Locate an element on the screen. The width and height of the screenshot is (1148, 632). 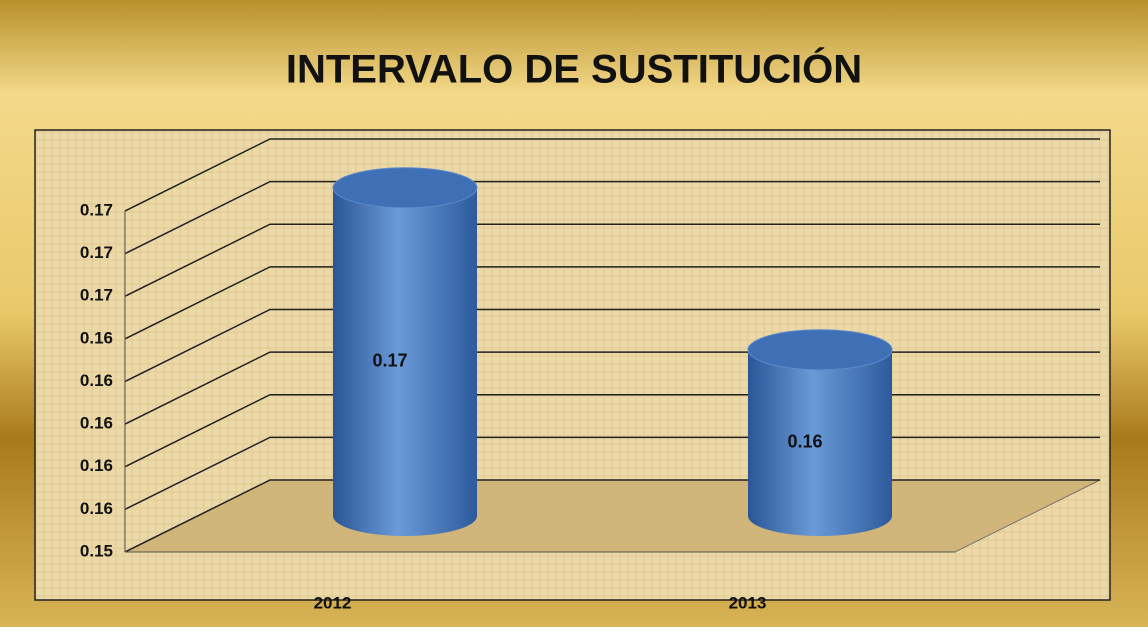
x-tick-label: 2013 is located at coordinates (748, 602).